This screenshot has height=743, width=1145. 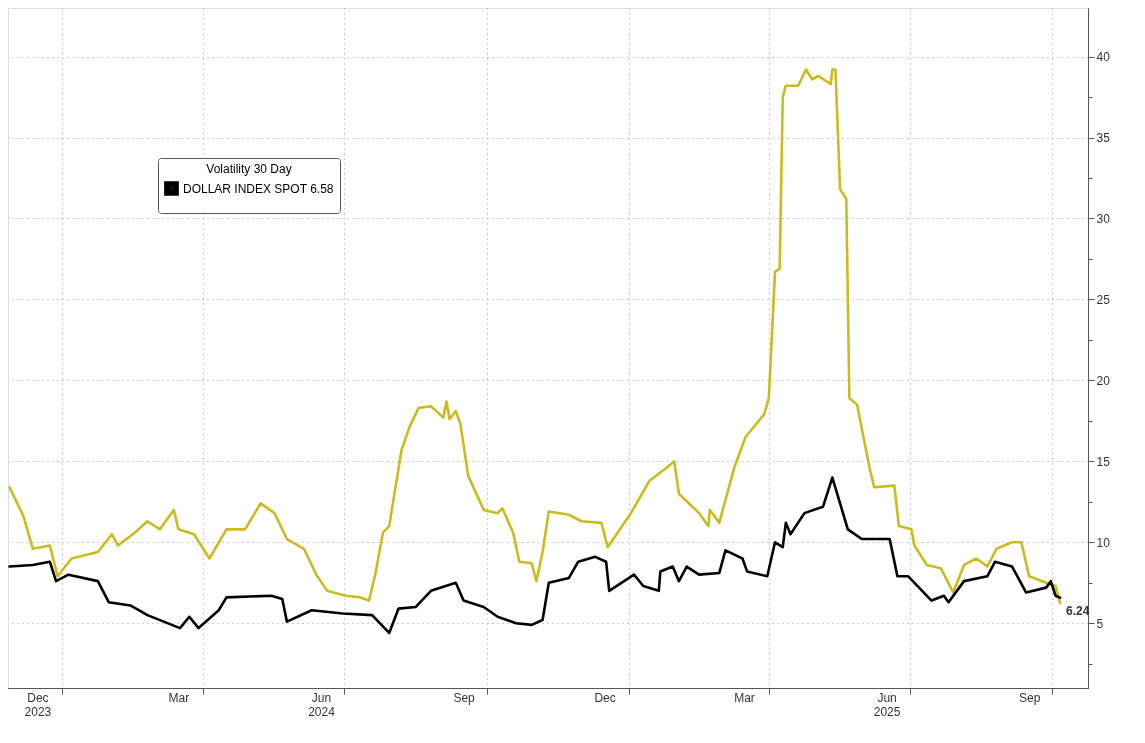 What do you see at coordinates (1103, 542) in the screenshot?
I see `y-tick-label: 10` at bounding box center [1103, 542].